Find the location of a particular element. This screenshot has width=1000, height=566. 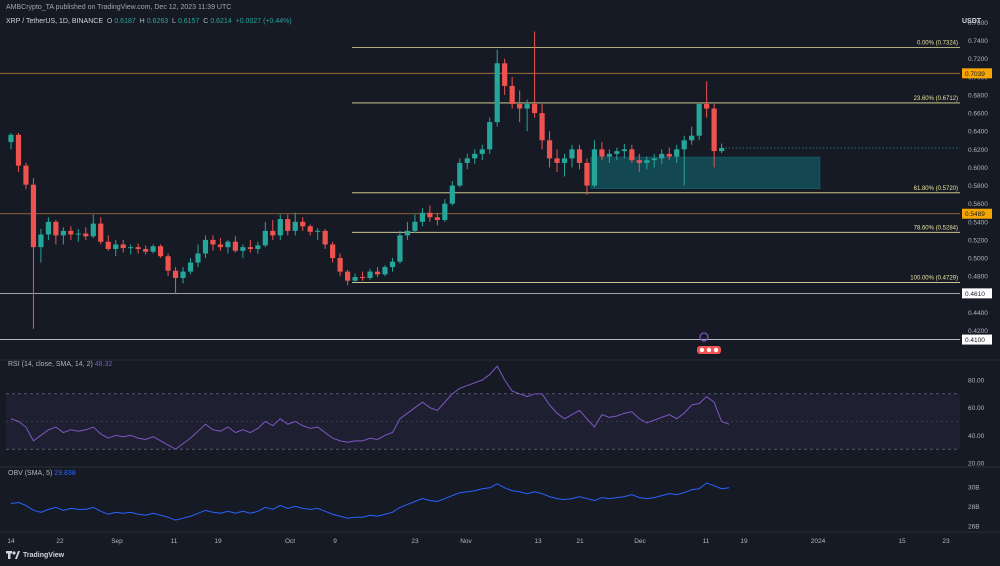

time-tick-label: 14 is located at coordinates (11, 541).